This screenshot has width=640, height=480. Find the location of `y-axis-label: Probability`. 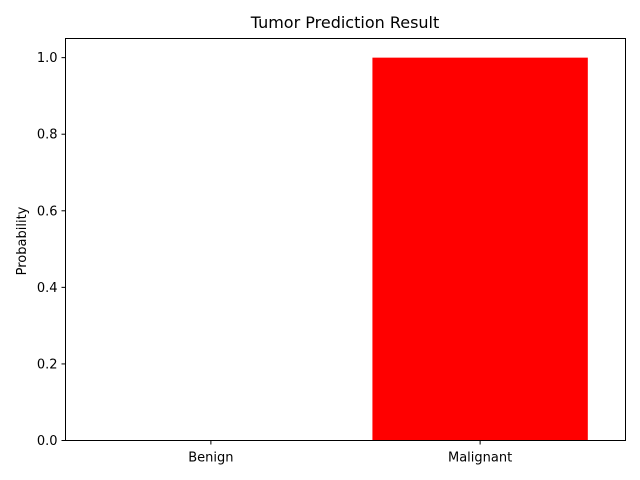

y-axis-label: Probability is located at coordinates (22, 240).